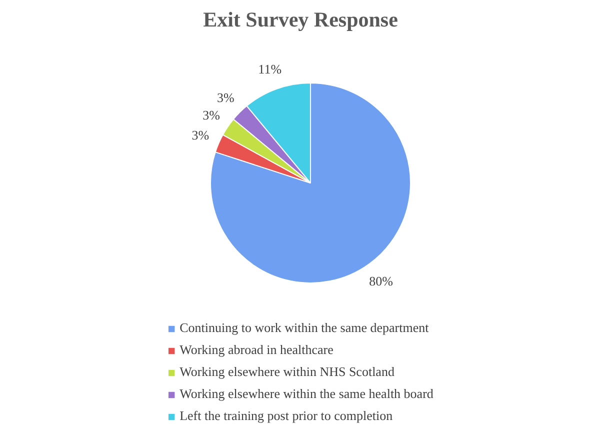  I want to click on data-label: 11%, so click(270, 68).